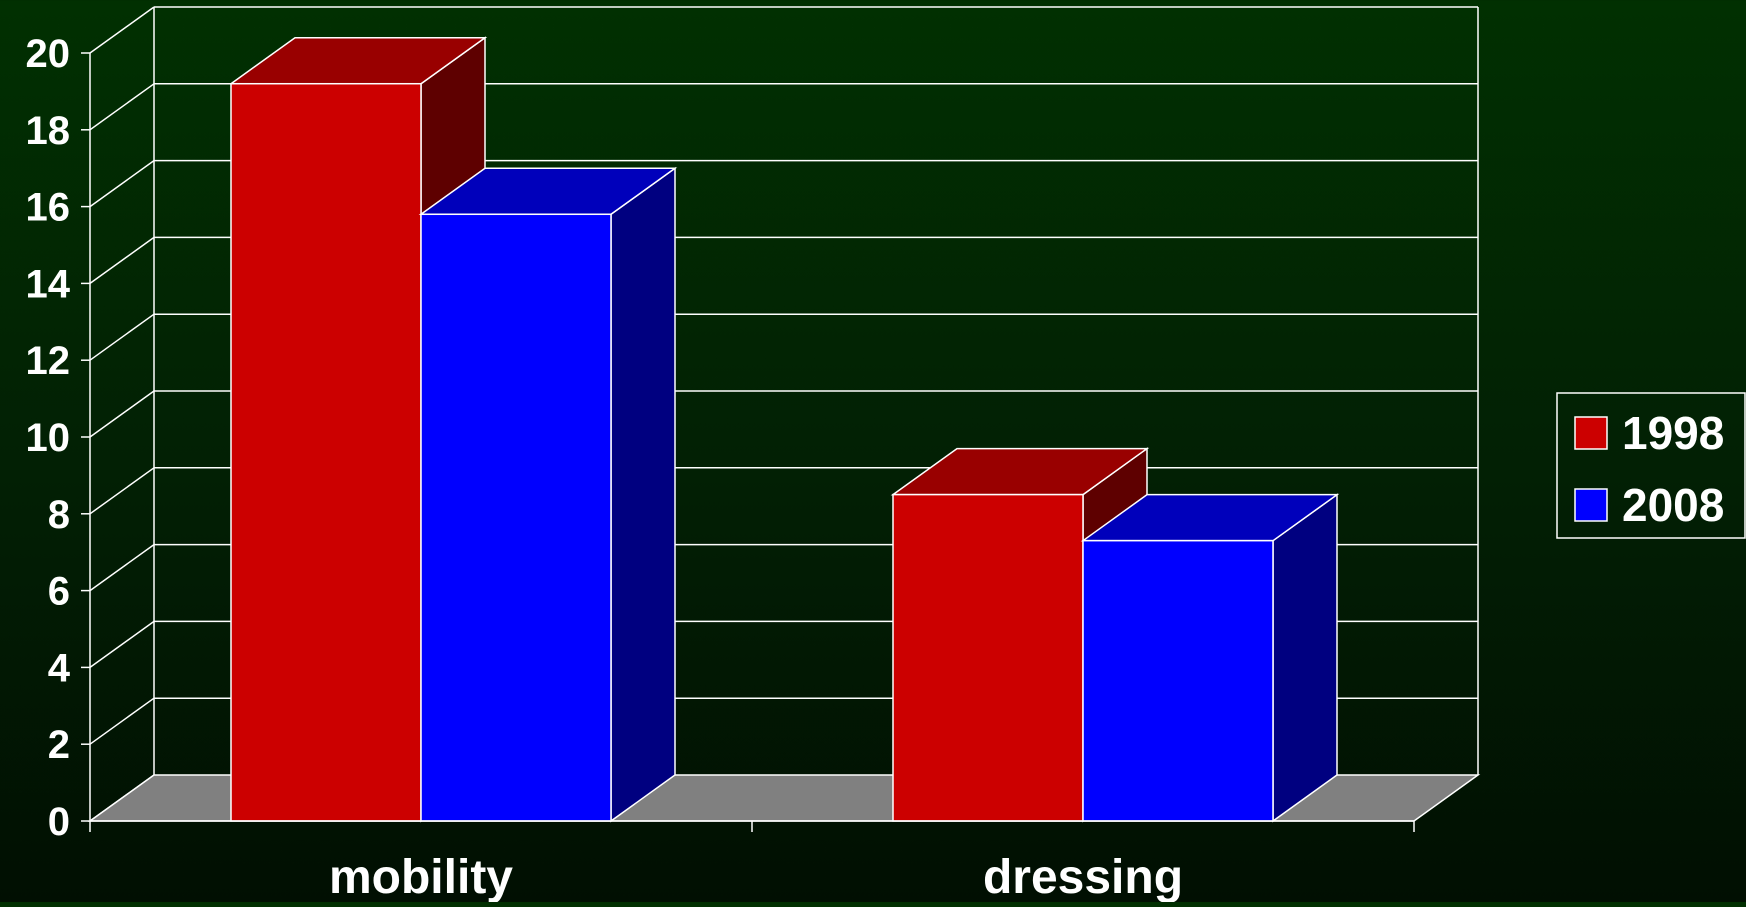 This screenshot has height=907, width=1746. What do you see at coordinates (59, 515) in the screenshot?
I see `y-tick-label: 8` at bounding box center [59, 515].